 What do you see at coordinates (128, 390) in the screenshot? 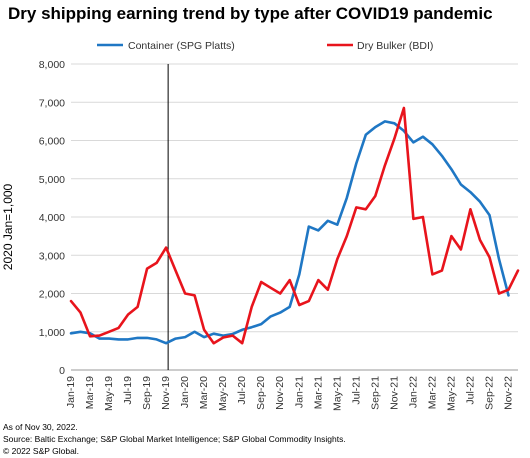
I see `x-tick-label: Jul-19` at bounding box center [128, 390].